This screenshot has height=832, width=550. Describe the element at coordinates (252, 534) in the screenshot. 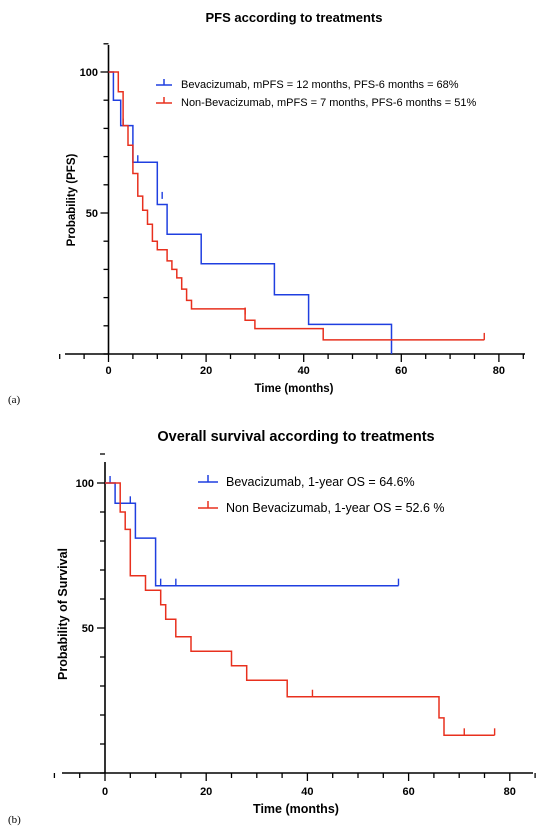

I see `chart-b-series-0-line` at that location.